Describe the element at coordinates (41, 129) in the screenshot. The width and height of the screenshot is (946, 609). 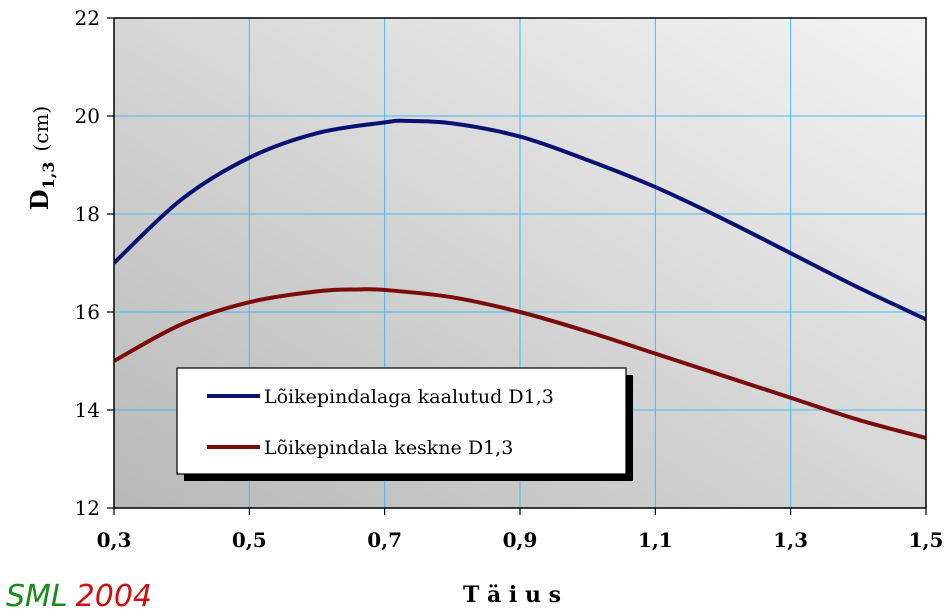
I see `y-axis-title-unit: (cm)` at that location.